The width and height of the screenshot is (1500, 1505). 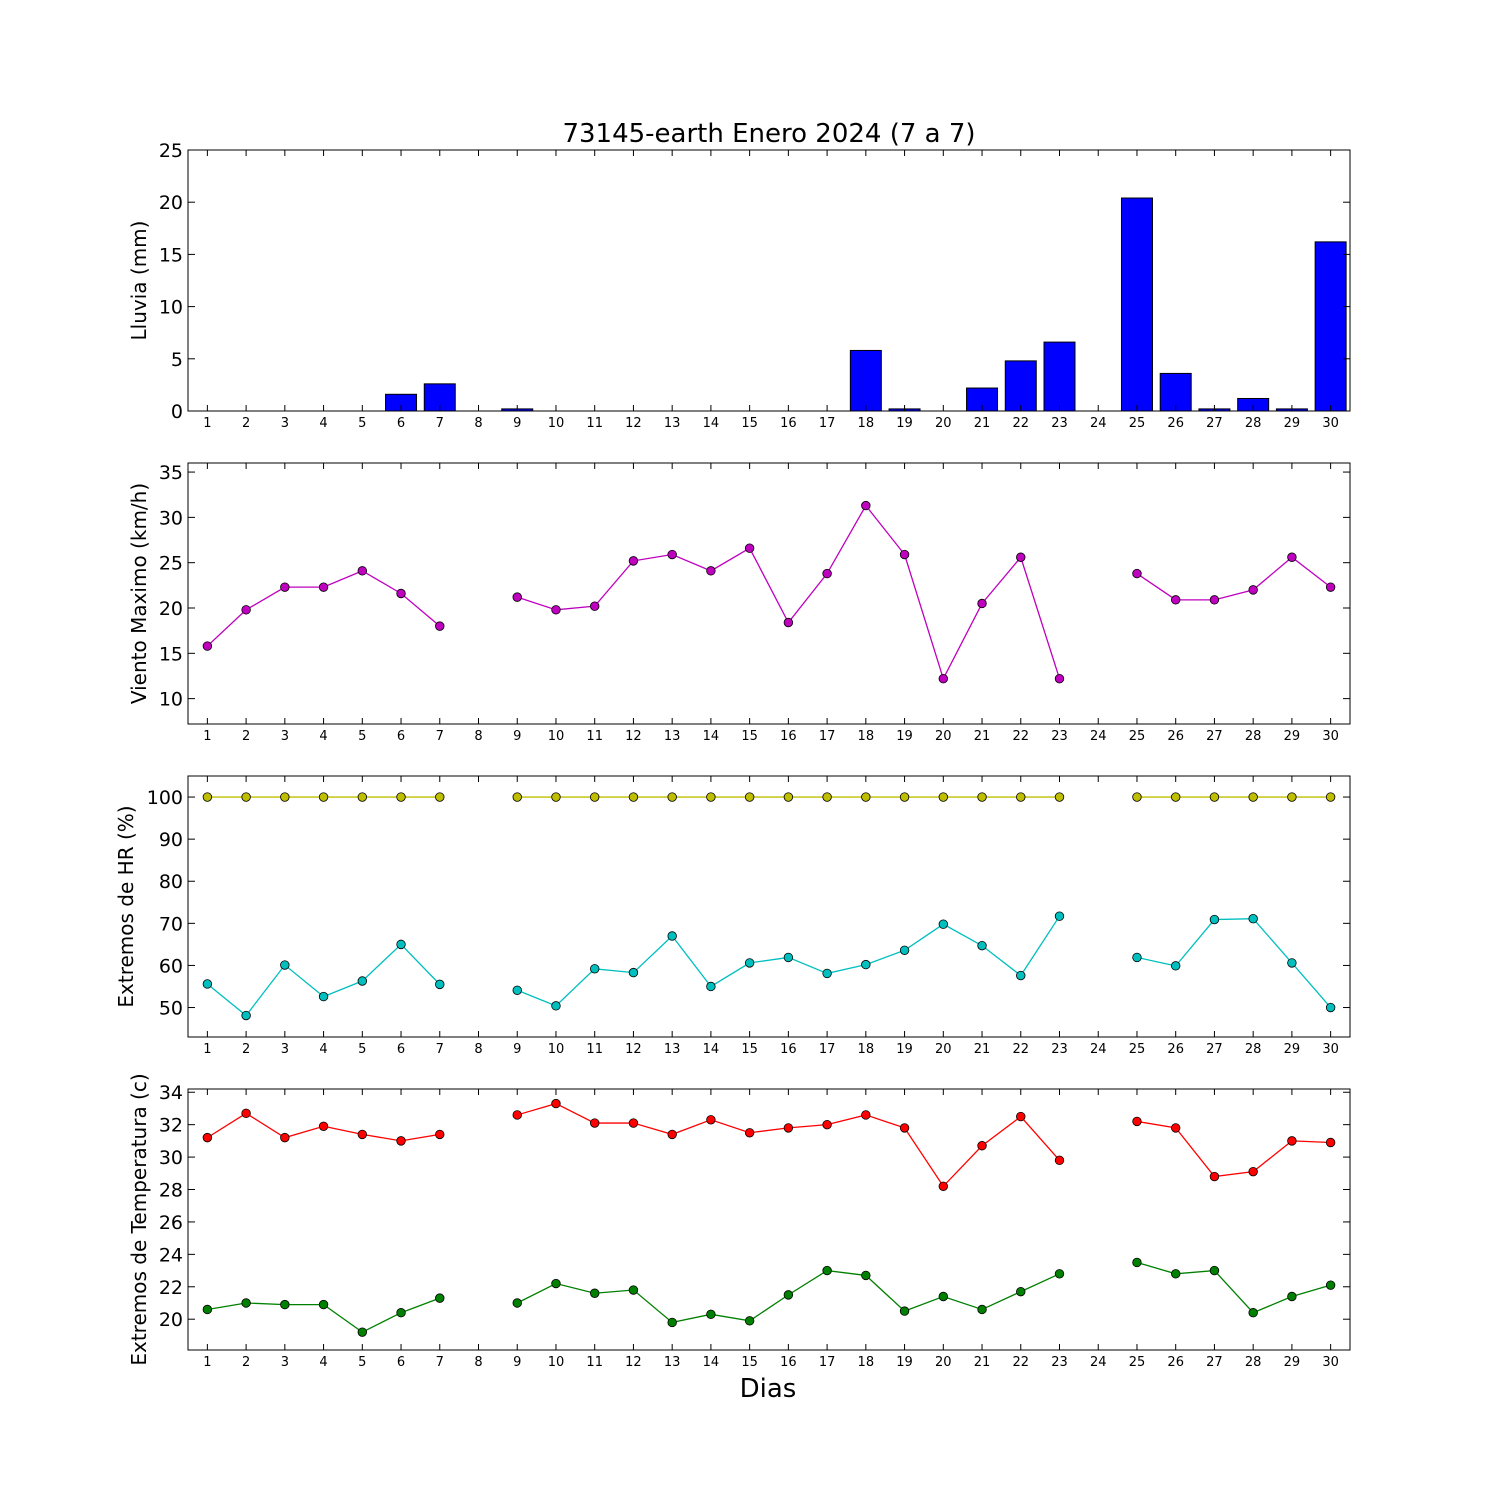 What do you see at coordinates (171, 654) in the screenshot?
I see `y-tick-label: 15` at bounding box center [171, 654].